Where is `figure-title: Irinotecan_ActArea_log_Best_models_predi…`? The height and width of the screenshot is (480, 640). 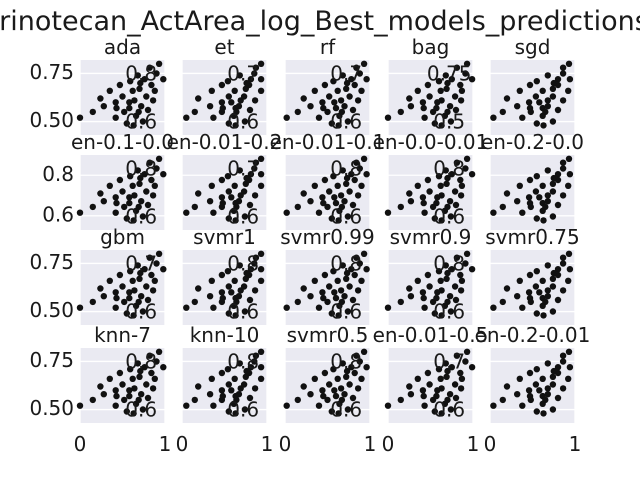 figure-title: Irinotecan_ActArea_log_Best_models_predi… is located at coordinates (320, 21).